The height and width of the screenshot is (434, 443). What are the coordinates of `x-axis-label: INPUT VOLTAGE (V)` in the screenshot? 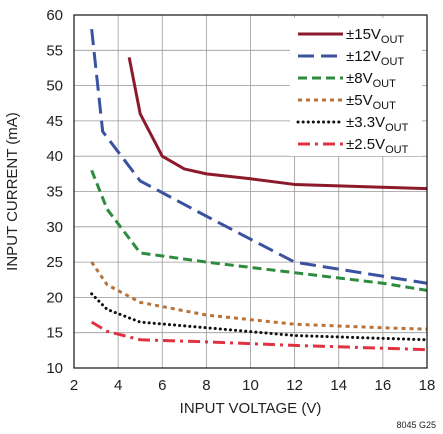 It's located at (251, 408).